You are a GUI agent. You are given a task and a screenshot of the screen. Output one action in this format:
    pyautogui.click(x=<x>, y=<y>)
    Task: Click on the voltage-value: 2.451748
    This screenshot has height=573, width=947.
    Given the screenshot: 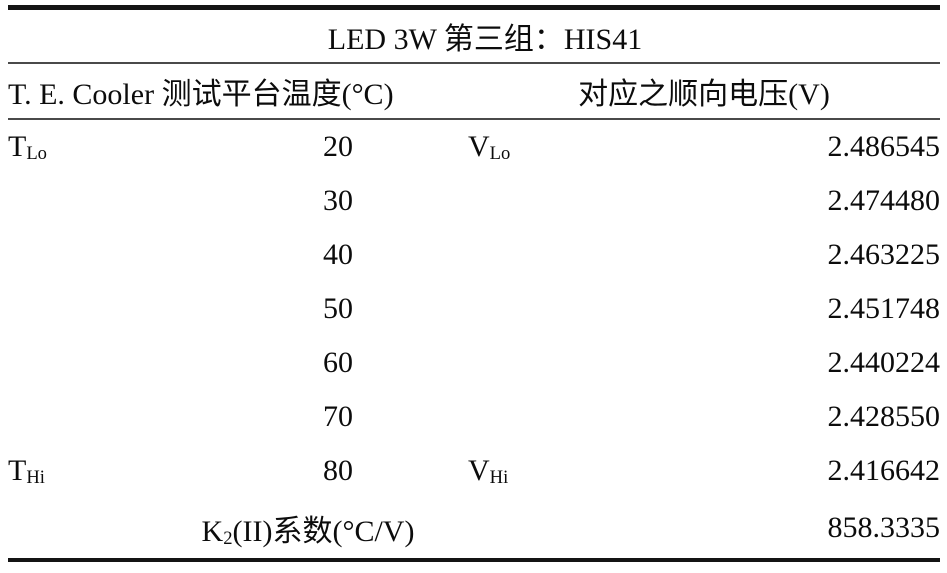 What is the action you would take?
    pyautogui.click(x=884, y=308)
    